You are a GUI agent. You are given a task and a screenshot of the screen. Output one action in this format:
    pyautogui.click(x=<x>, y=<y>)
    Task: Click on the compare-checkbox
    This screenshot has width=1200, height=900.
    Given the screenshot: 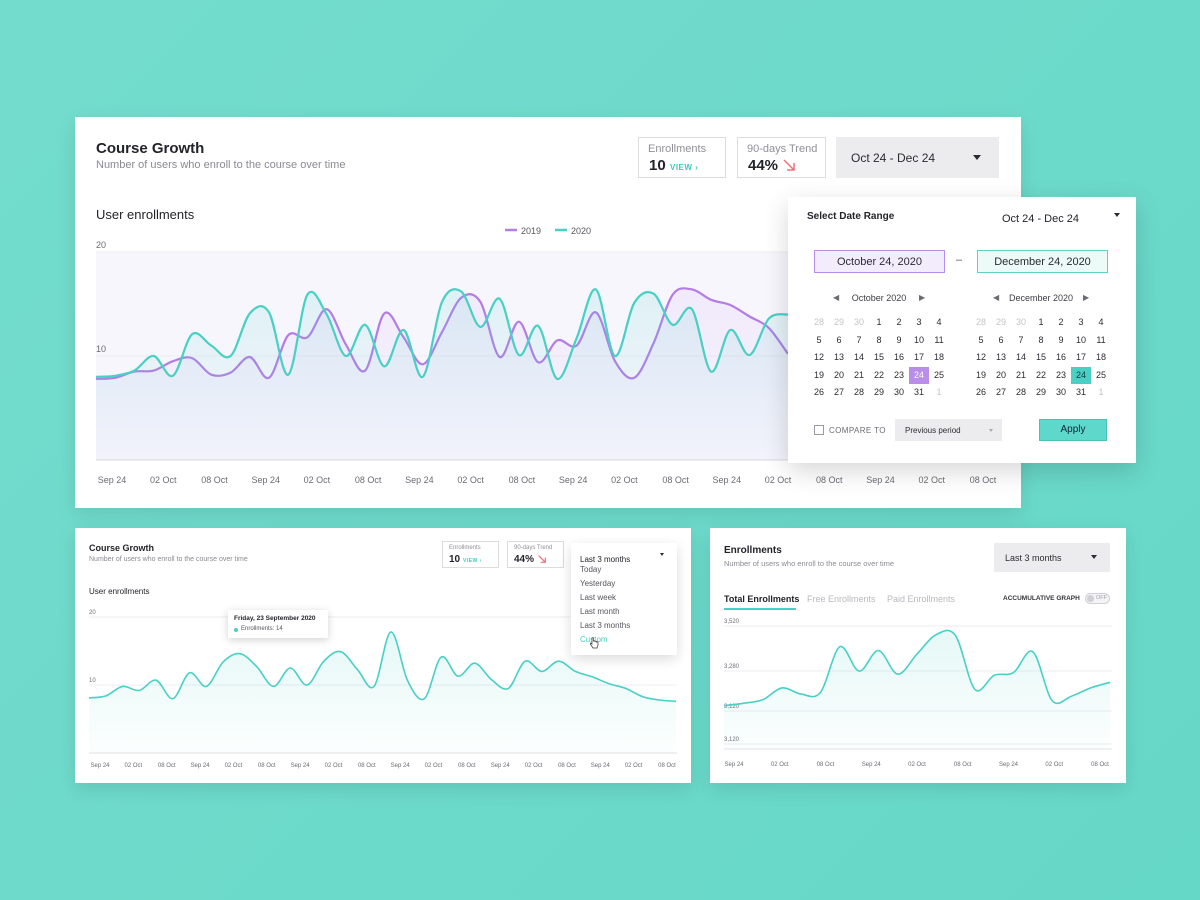 What is the action you would take?
    pyautogui.click(x=819, y=430)
    